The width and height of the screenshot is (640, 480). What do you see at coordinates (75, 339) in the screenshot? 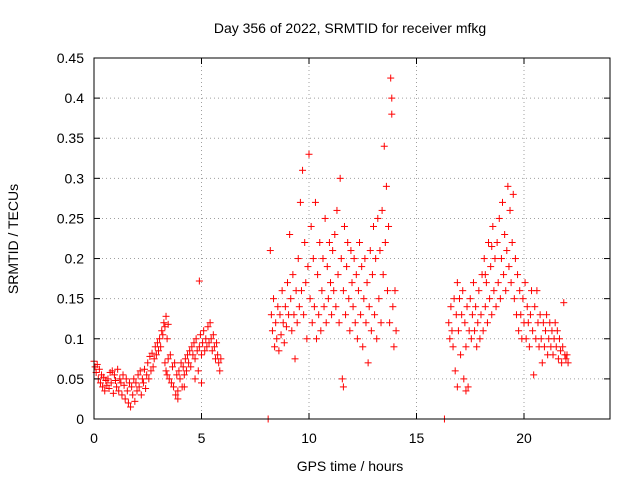
I see `y-tick-label: 0.1` at bounding box center [75, 339].